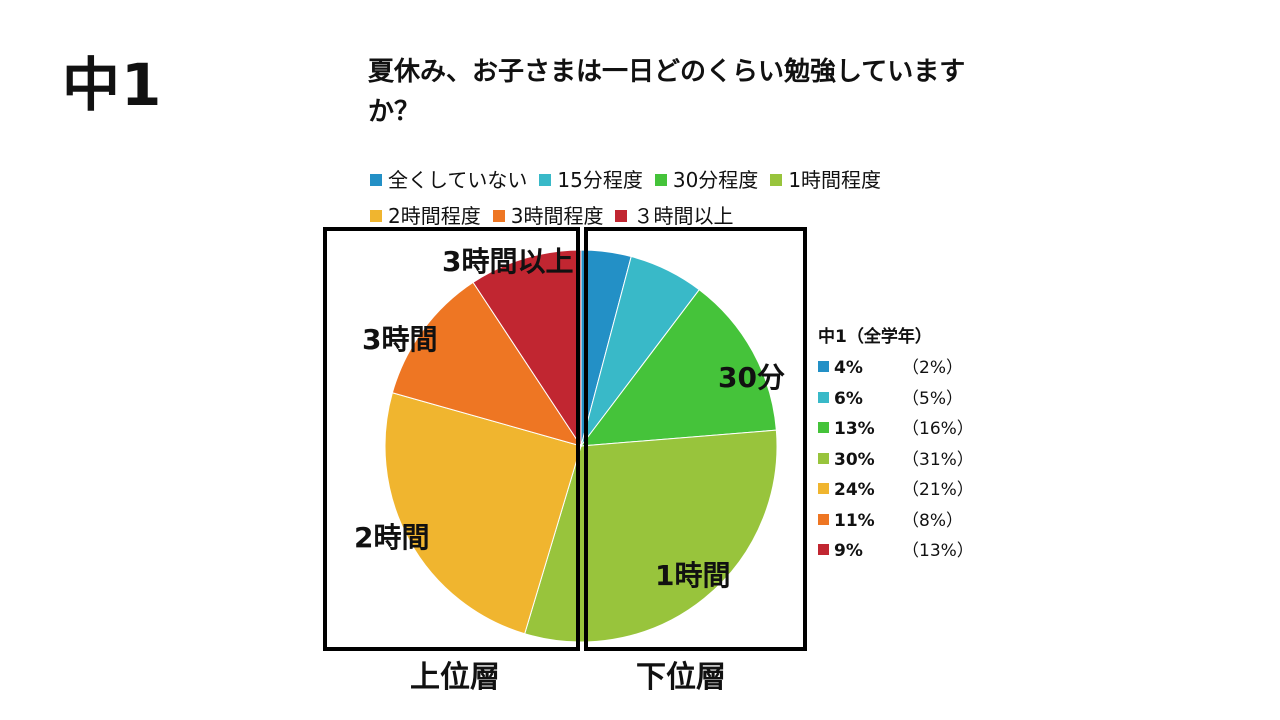  Describe the element at coordinates (751, 377) in the screenshot. I see `slice-label-30min: 30分` at that location.